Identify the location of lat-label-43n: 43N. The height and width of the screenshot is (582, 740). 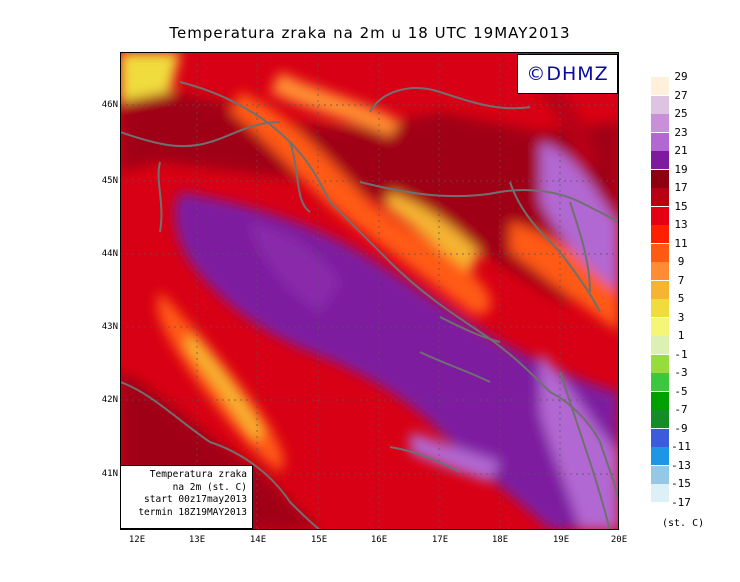
(109, 327).